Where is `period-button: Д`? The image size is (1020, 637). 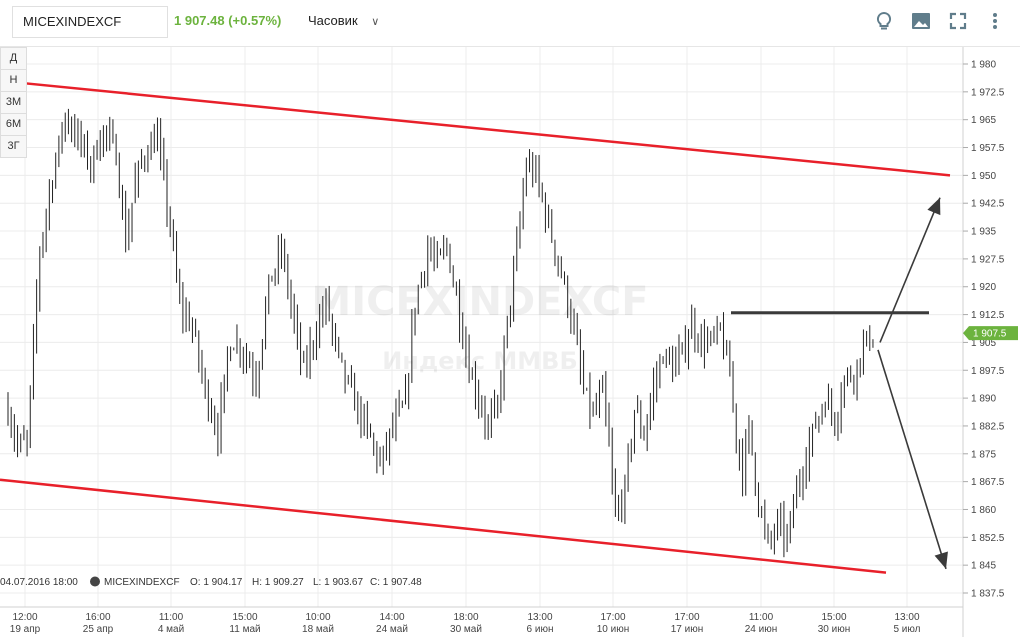
period-button: Д is located at coordinates (13, 58).